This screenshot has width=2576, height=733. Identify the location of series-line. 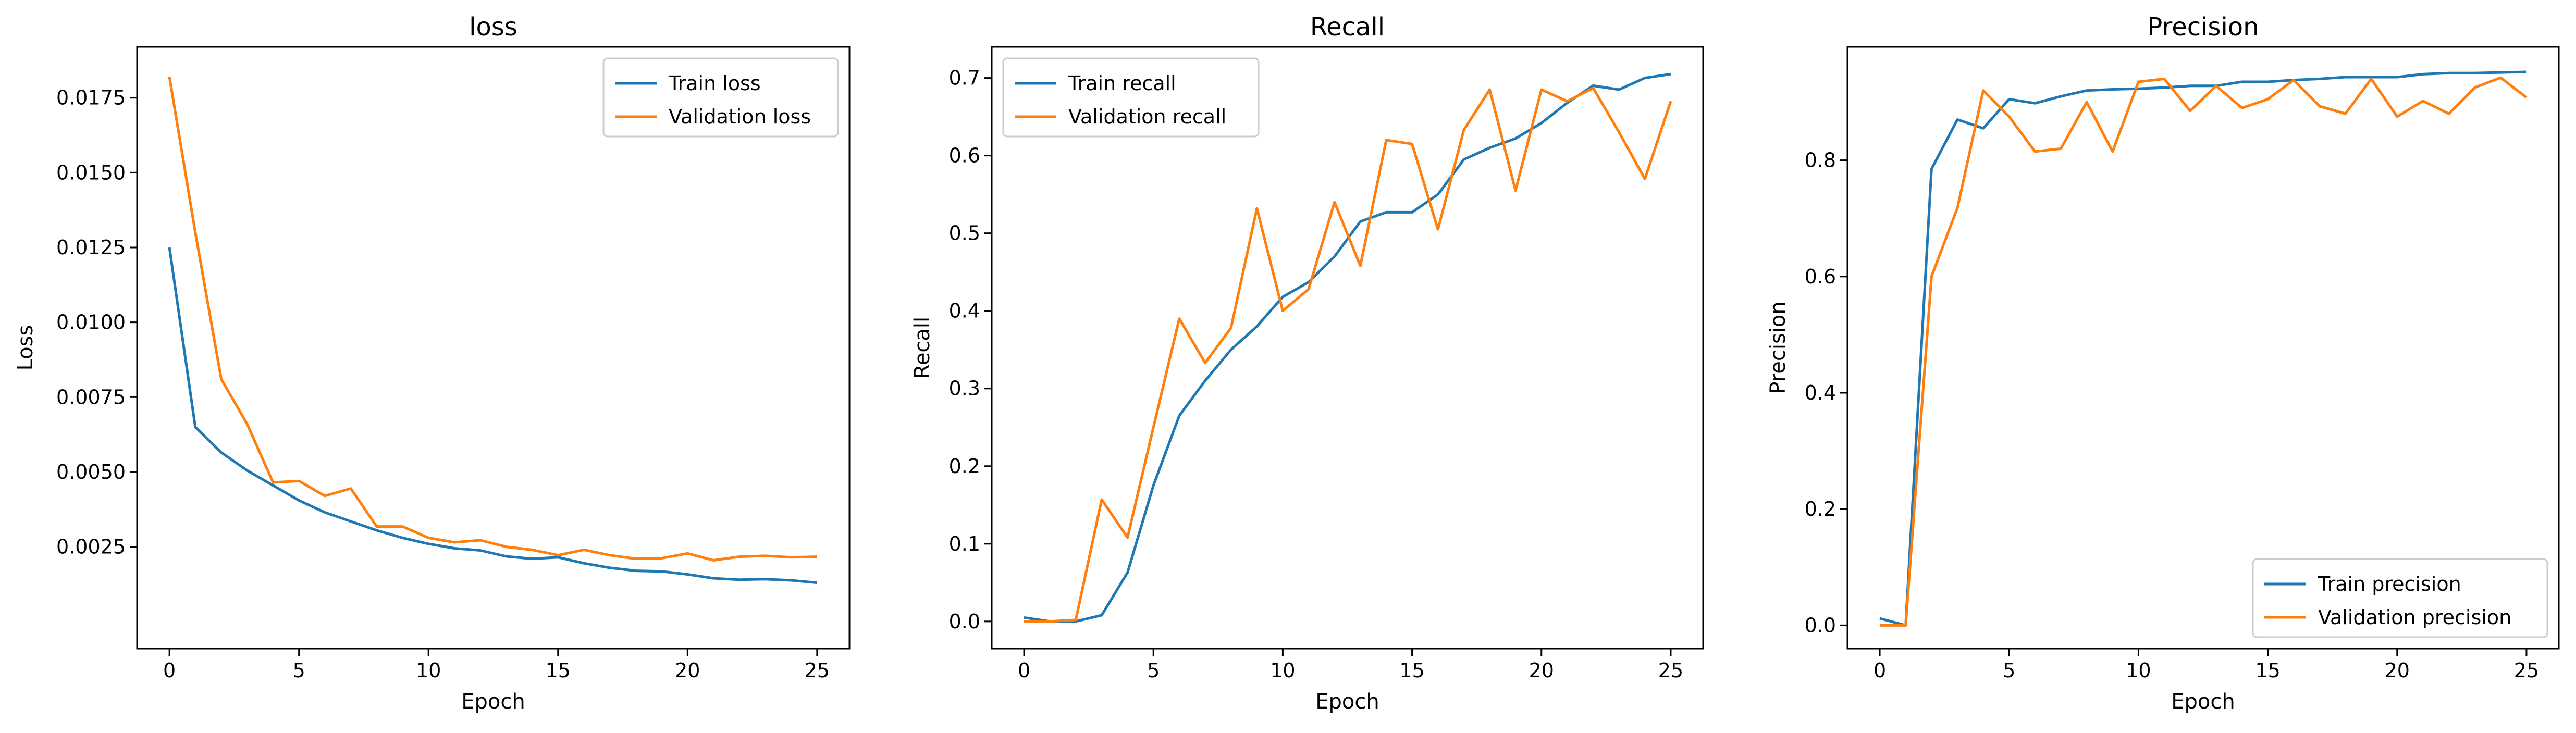
(493, 416).